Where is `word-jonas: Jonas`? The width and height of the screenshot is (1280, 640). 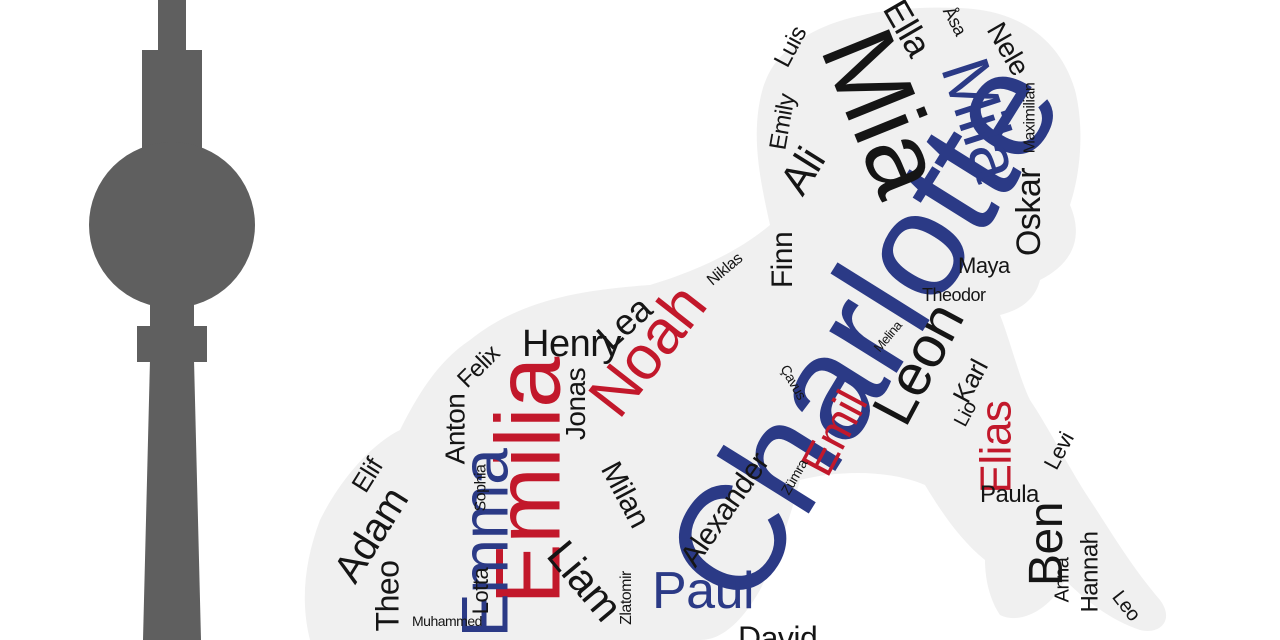
word-jonas: Jonas is located at coordinates (576, 404).